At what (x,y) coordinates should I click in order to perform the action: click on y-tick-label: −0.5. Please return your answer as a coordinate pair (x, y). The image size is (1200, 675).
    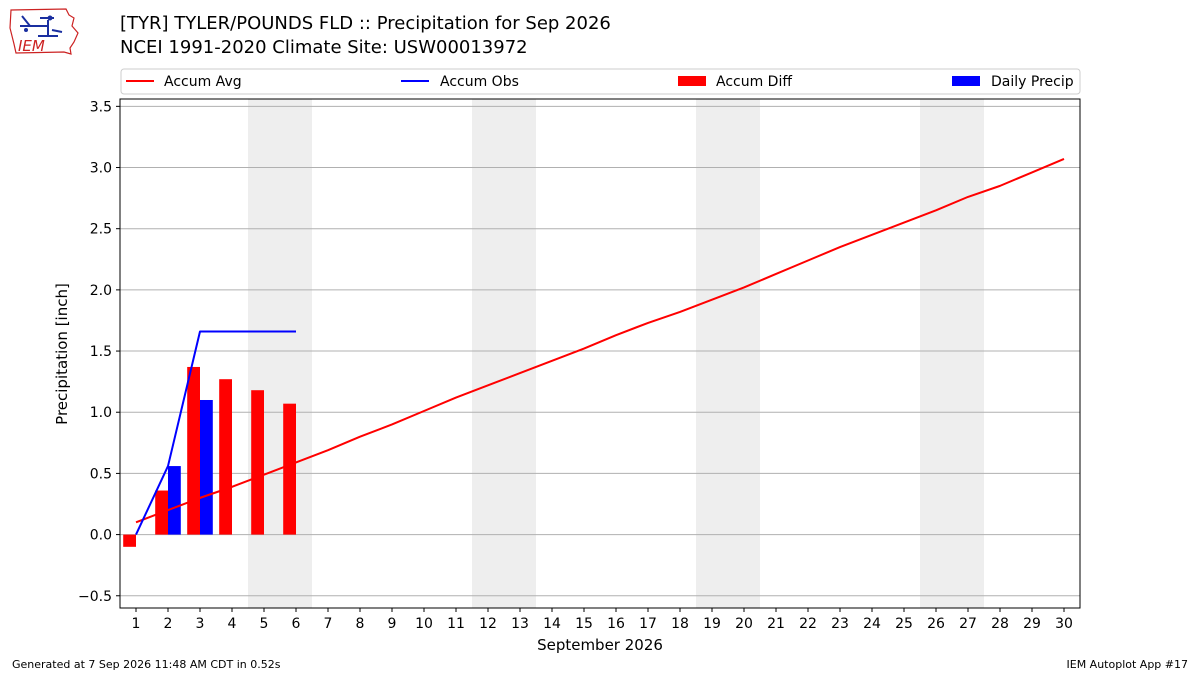
    Looking at the image, I should click on (95, 597).